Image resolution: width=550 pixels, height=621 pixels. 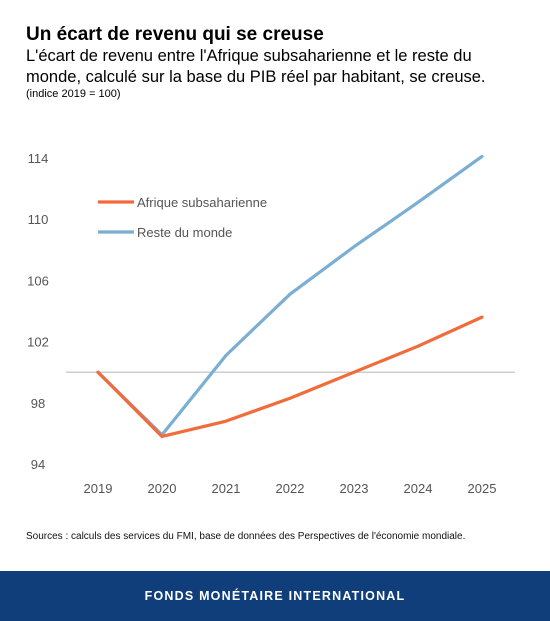 What do you see at coordinates (38, 403) in the screenshot?
I see `y-tick-label: 98` at bounding box center [38, 403].